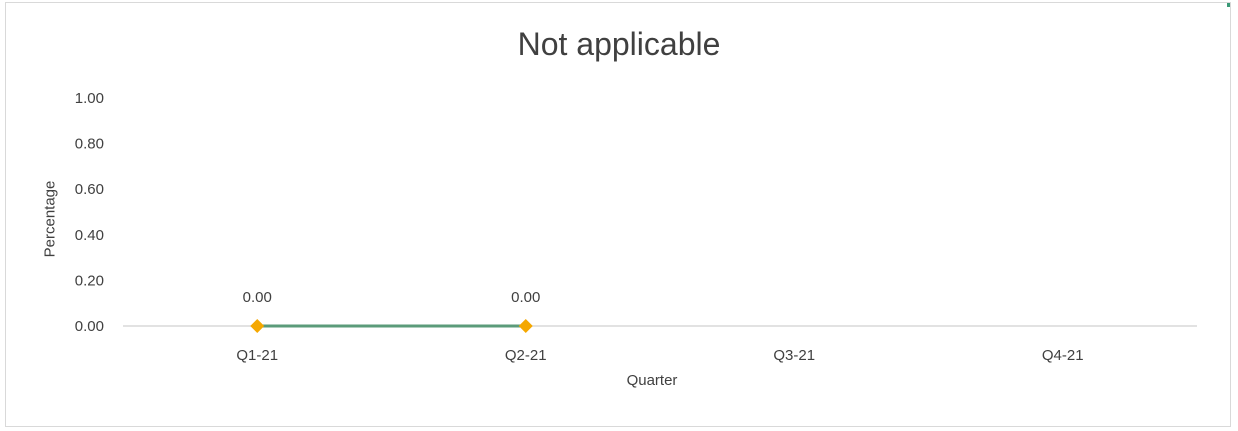 The width and height of the screenshot is (1238, 431). Describe the element at coordinates (89, 326) in the screenshot. I see `y-tick-label: 0.00` at that location.